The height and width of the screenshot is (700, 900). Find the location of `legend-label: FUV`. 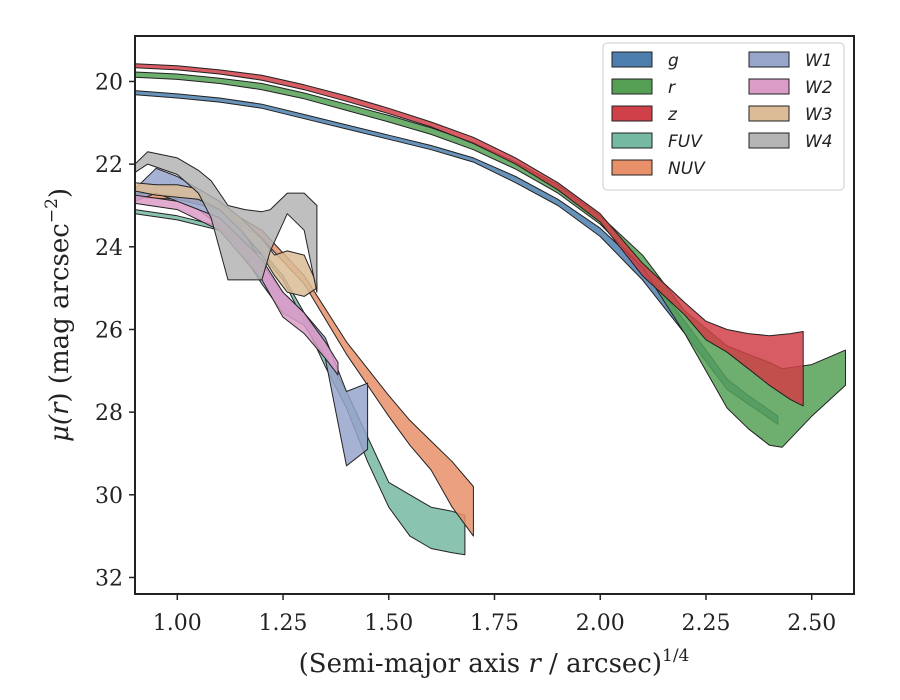

legend-label: FUV is located at coordinates (685, 142).